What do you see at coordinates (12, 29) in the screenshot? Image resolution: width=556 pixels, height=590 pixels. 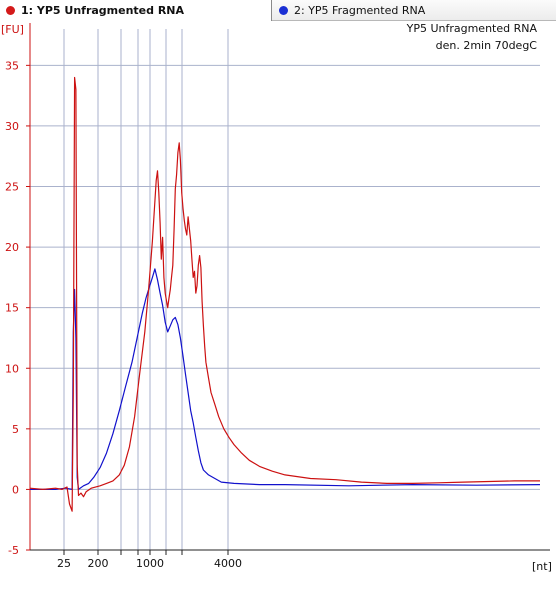 I see `y-axis-label: [FU]` at bounding box center [12, 29].